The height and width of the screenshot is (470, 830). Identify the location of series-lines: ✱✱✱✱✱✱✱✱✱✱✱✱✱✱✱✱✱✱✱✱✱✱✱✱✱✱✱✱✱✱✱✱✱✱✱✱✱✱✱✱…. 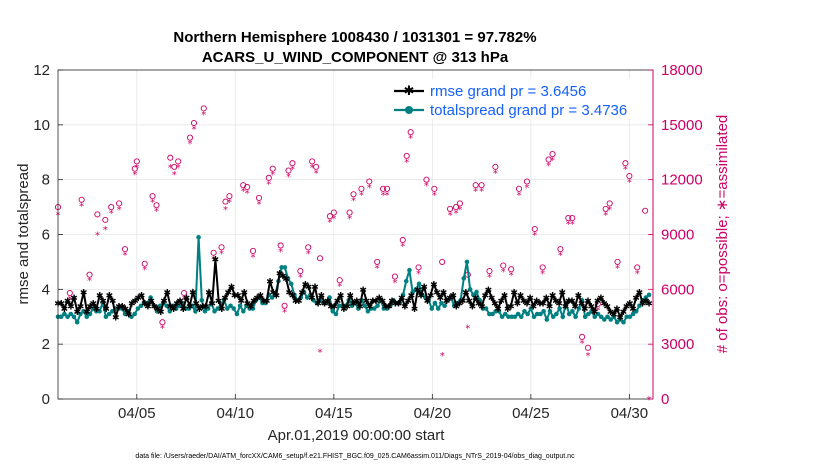
(353, 279).